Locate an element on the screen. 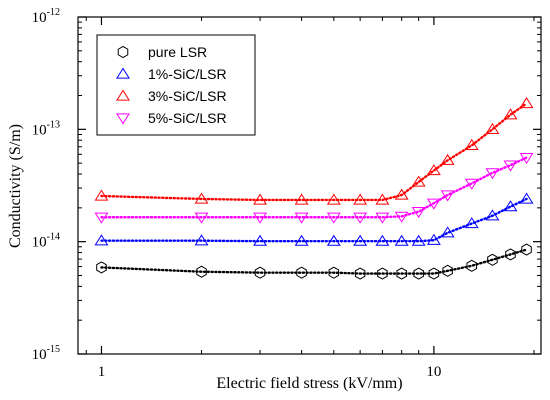 The image size is (550, 400). legend-box is located at coordinates (176, 85).